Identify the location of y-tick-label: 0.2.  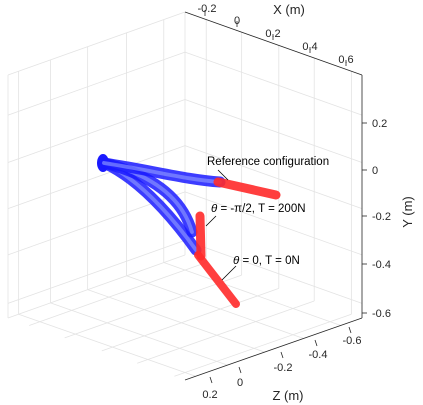
(379, 124).